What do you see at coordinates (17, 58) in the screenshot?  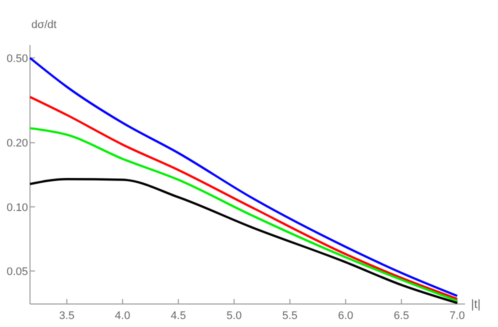 I see `y-tick-label: 0.50` at bounding box center [17, 58].